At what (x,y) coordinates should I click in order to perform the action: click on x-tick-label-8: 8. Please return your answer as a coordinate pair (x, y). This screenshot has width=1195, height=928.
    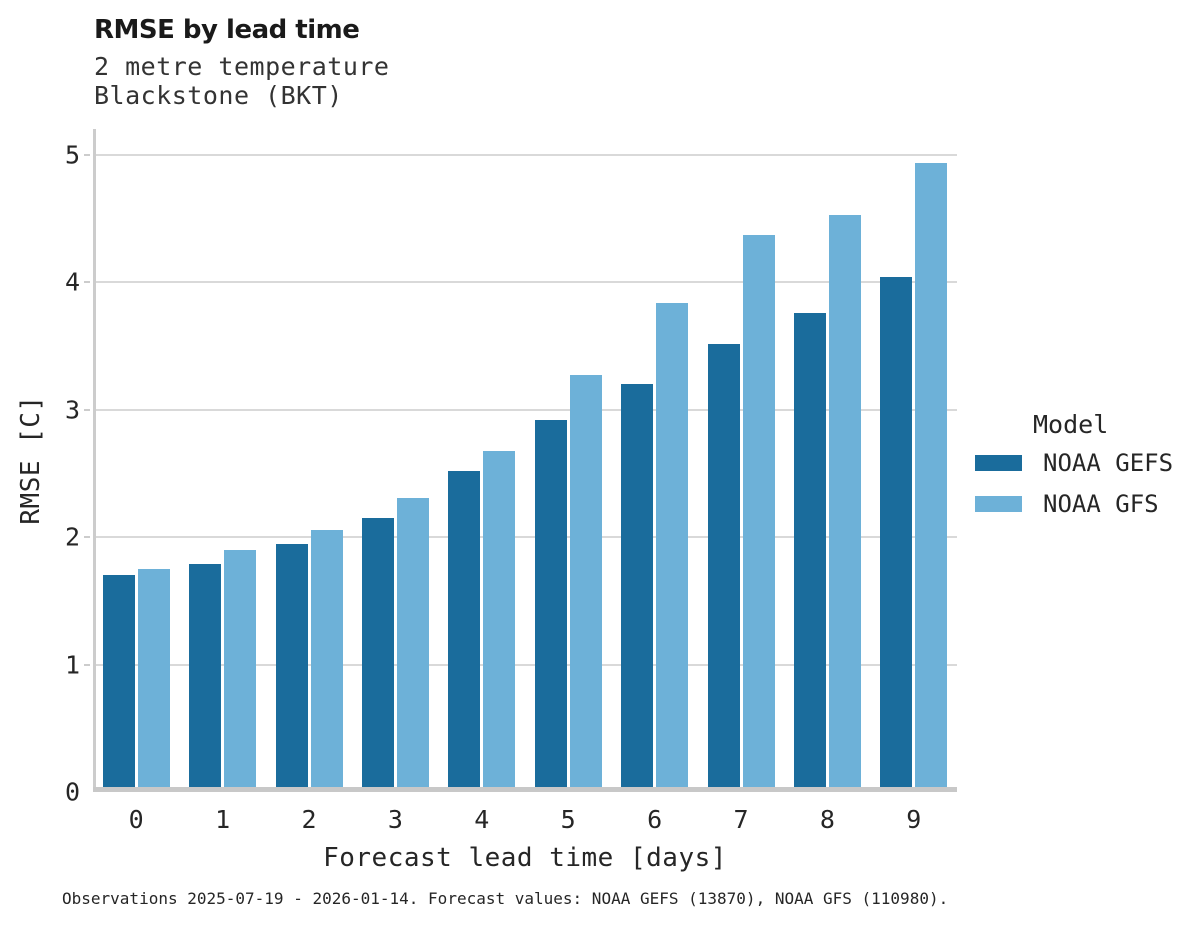
    Looking at the image, I should click on (827, 819).